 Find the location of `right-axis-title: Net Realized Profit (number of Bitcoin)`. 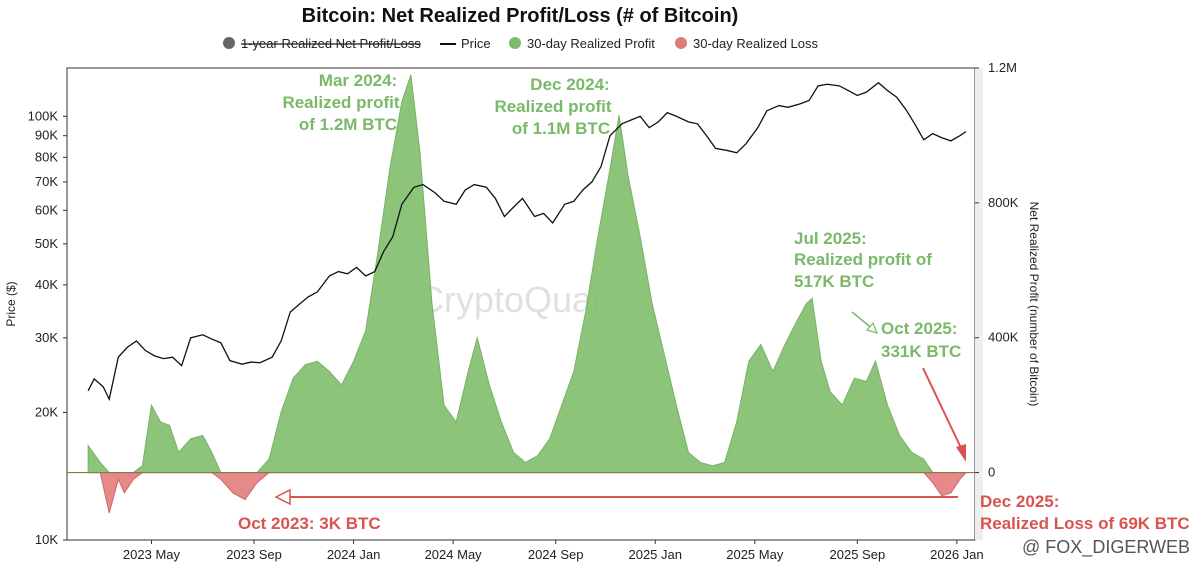

right-axis-title: Net Realized Profit (number of Bitcoin) is located at coordinates (1034, 304).